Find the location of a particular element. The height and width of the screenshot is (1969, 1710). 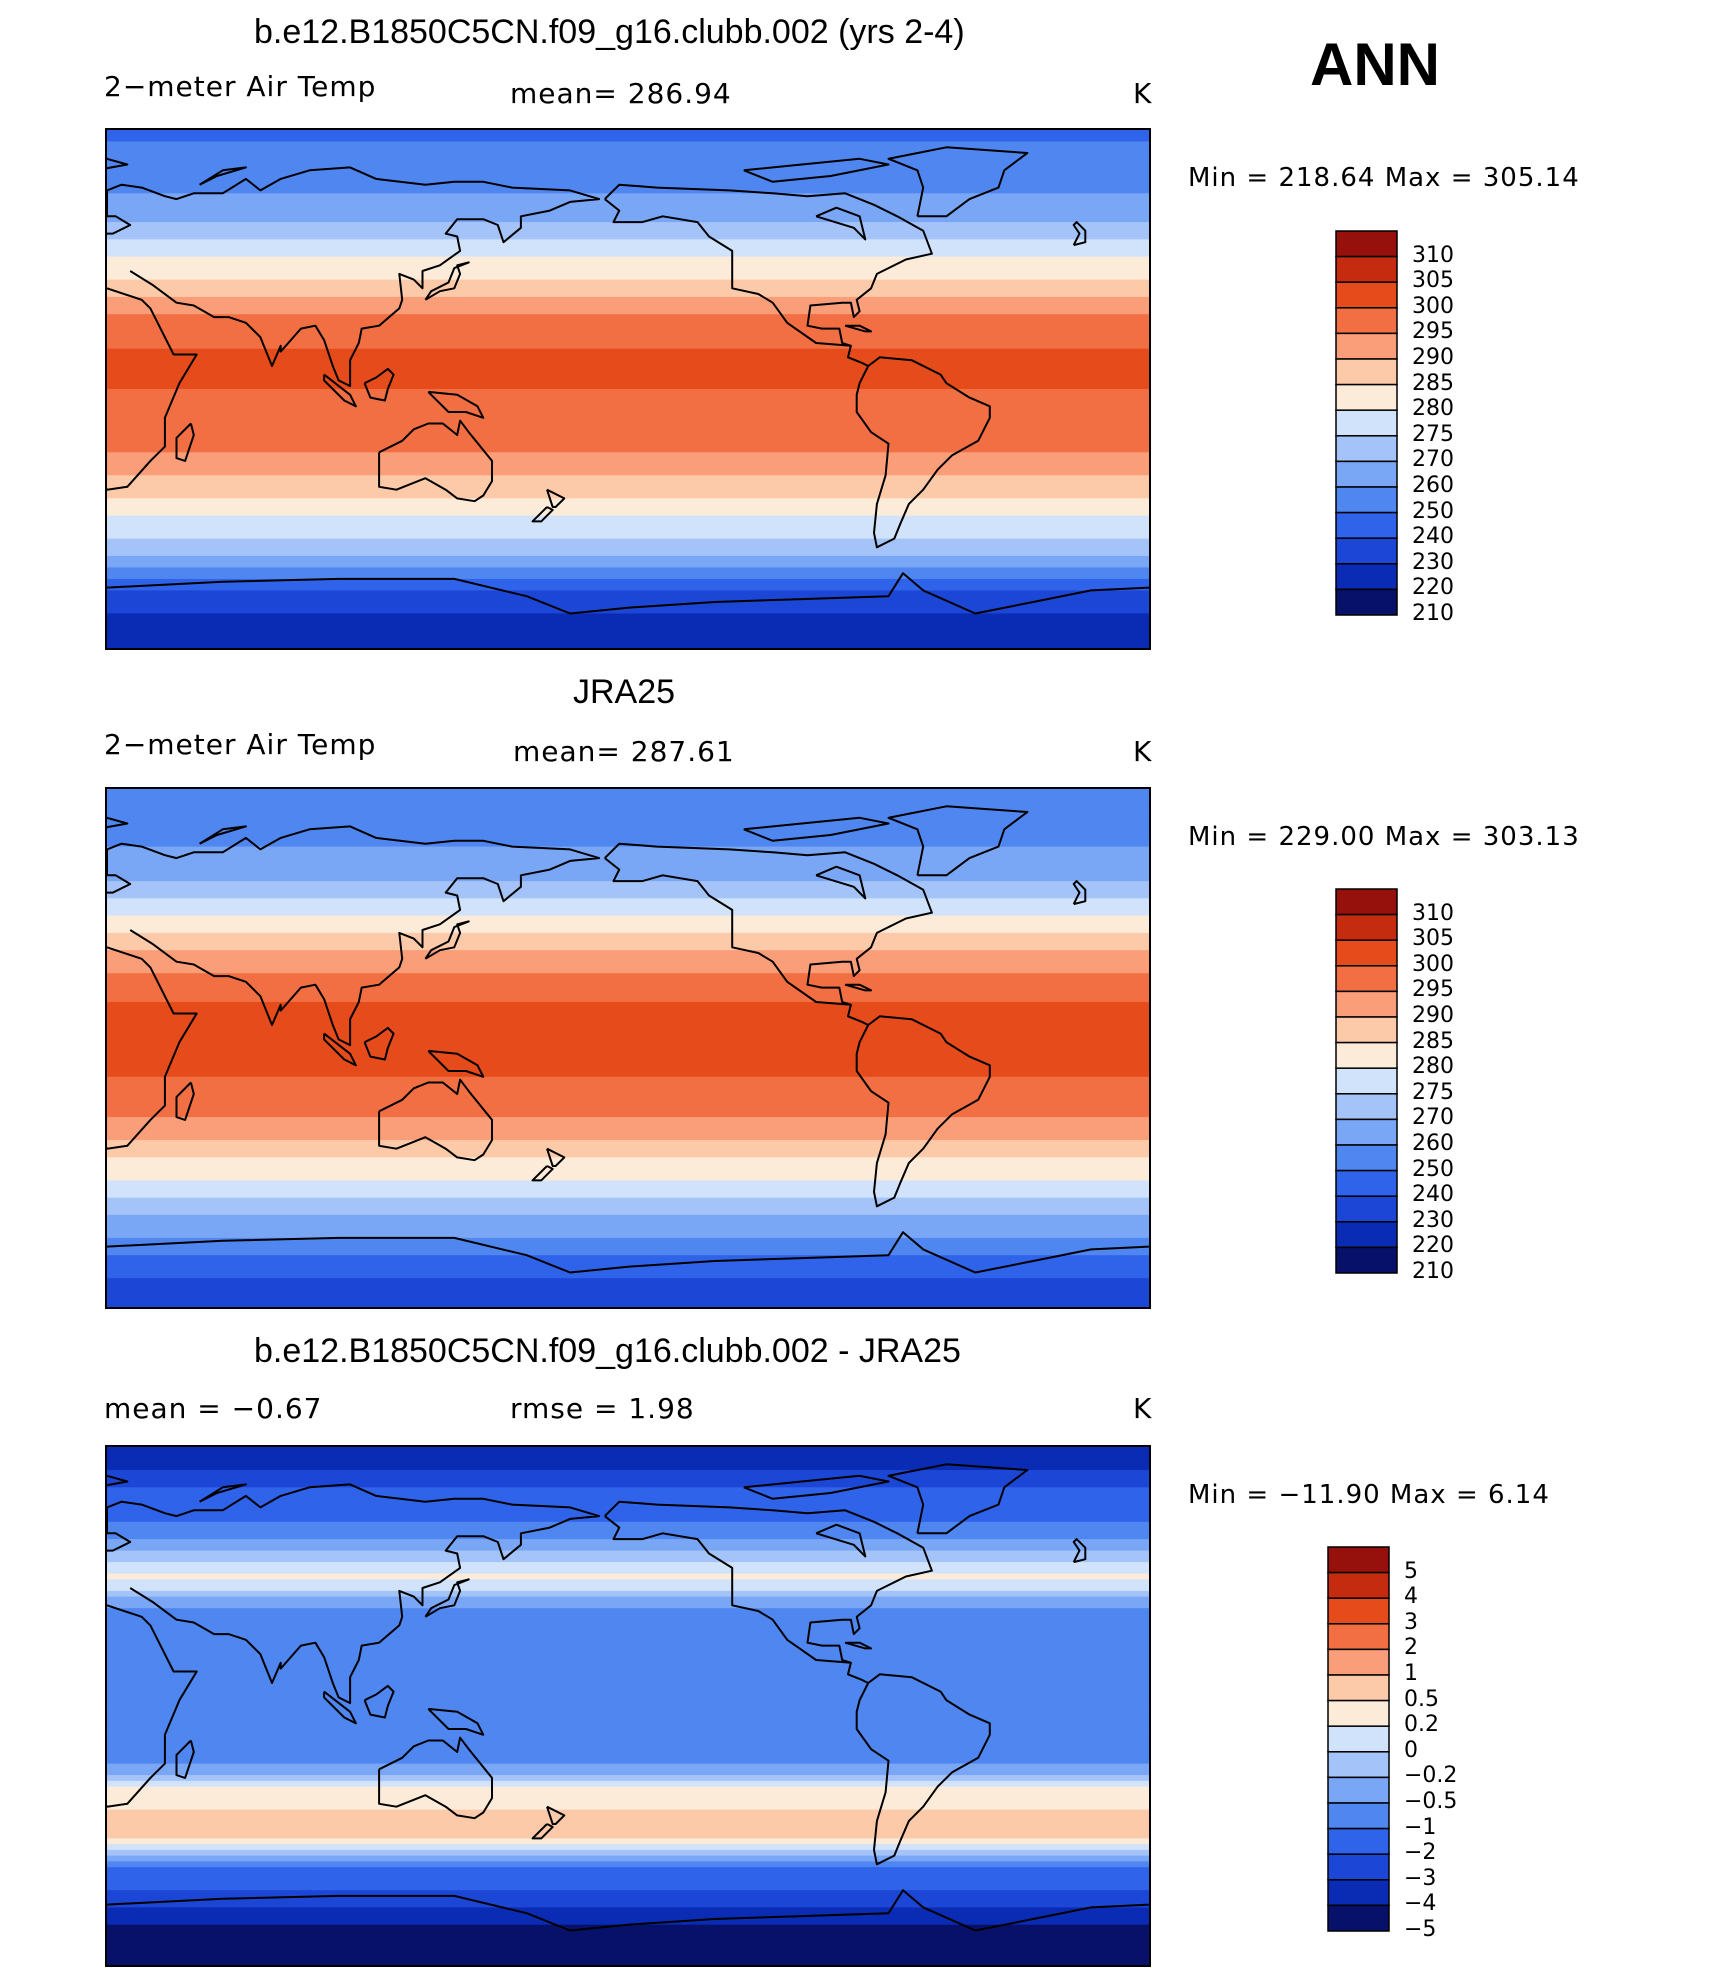

colorbar-tick-label: −1 is located at coordinates (1420, 1827).